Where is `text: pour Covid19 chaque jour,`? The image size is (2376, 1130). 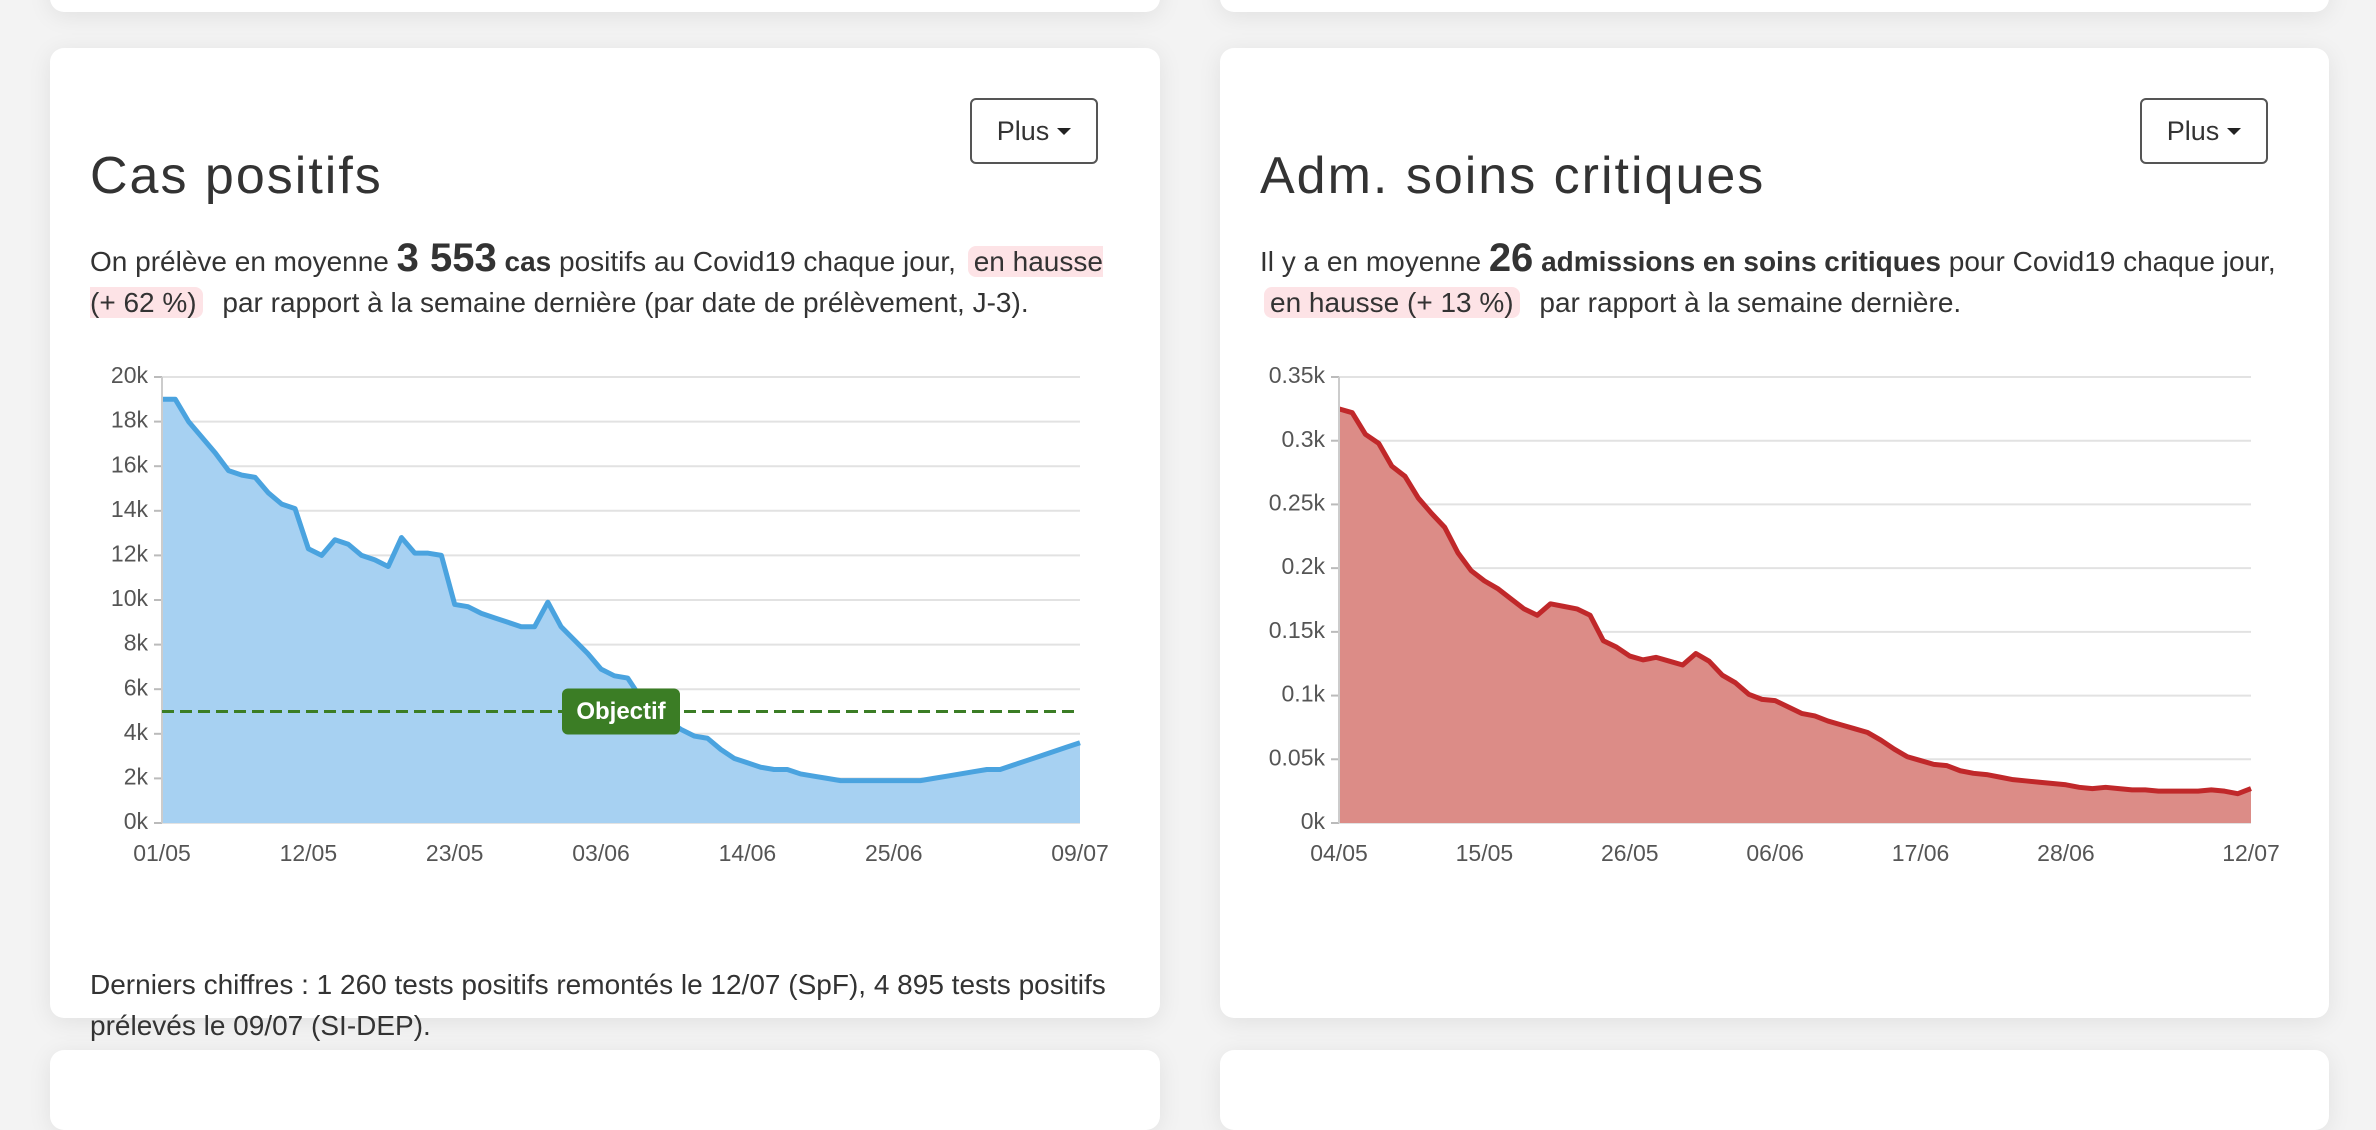 text: pour Covid19 chaque jour, is located at coordinates (2112, 261).